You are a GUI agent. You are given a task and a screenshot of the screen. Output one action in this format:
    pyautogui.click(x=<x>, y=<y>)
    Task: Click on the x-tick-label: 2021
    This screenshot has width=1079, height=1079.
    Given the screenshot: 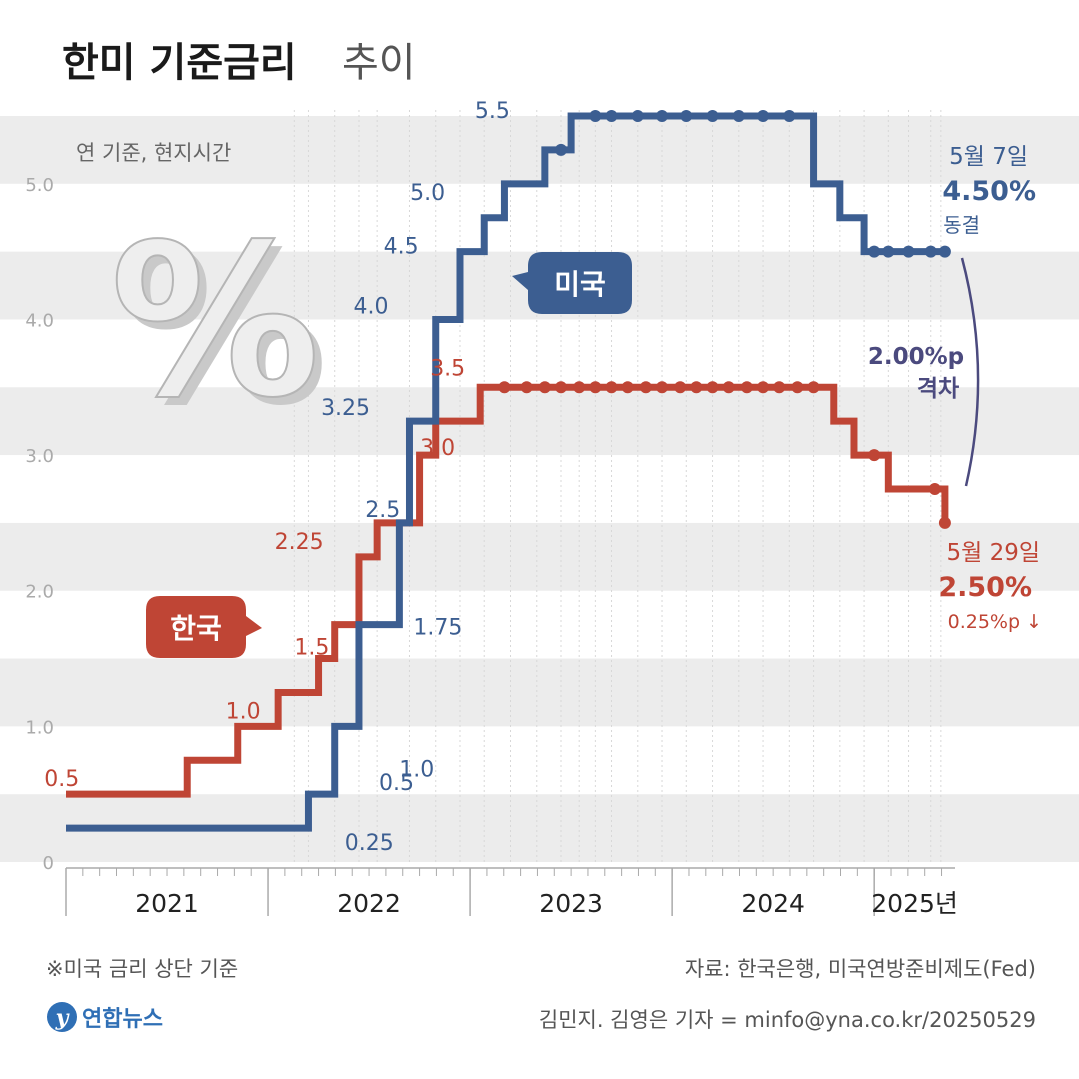 What is the action you would take?
    pyautogui.click(x=167, y=903)
    